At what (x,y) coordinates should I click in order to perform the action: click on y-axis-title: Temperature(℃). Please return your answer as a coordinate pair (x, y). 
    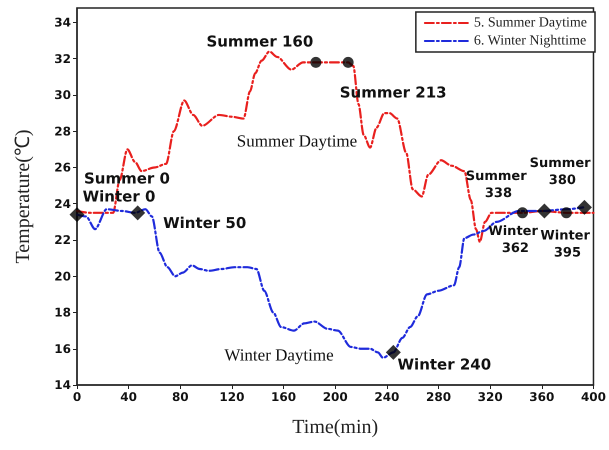
    Looking at the image, I should click on (23, 196).